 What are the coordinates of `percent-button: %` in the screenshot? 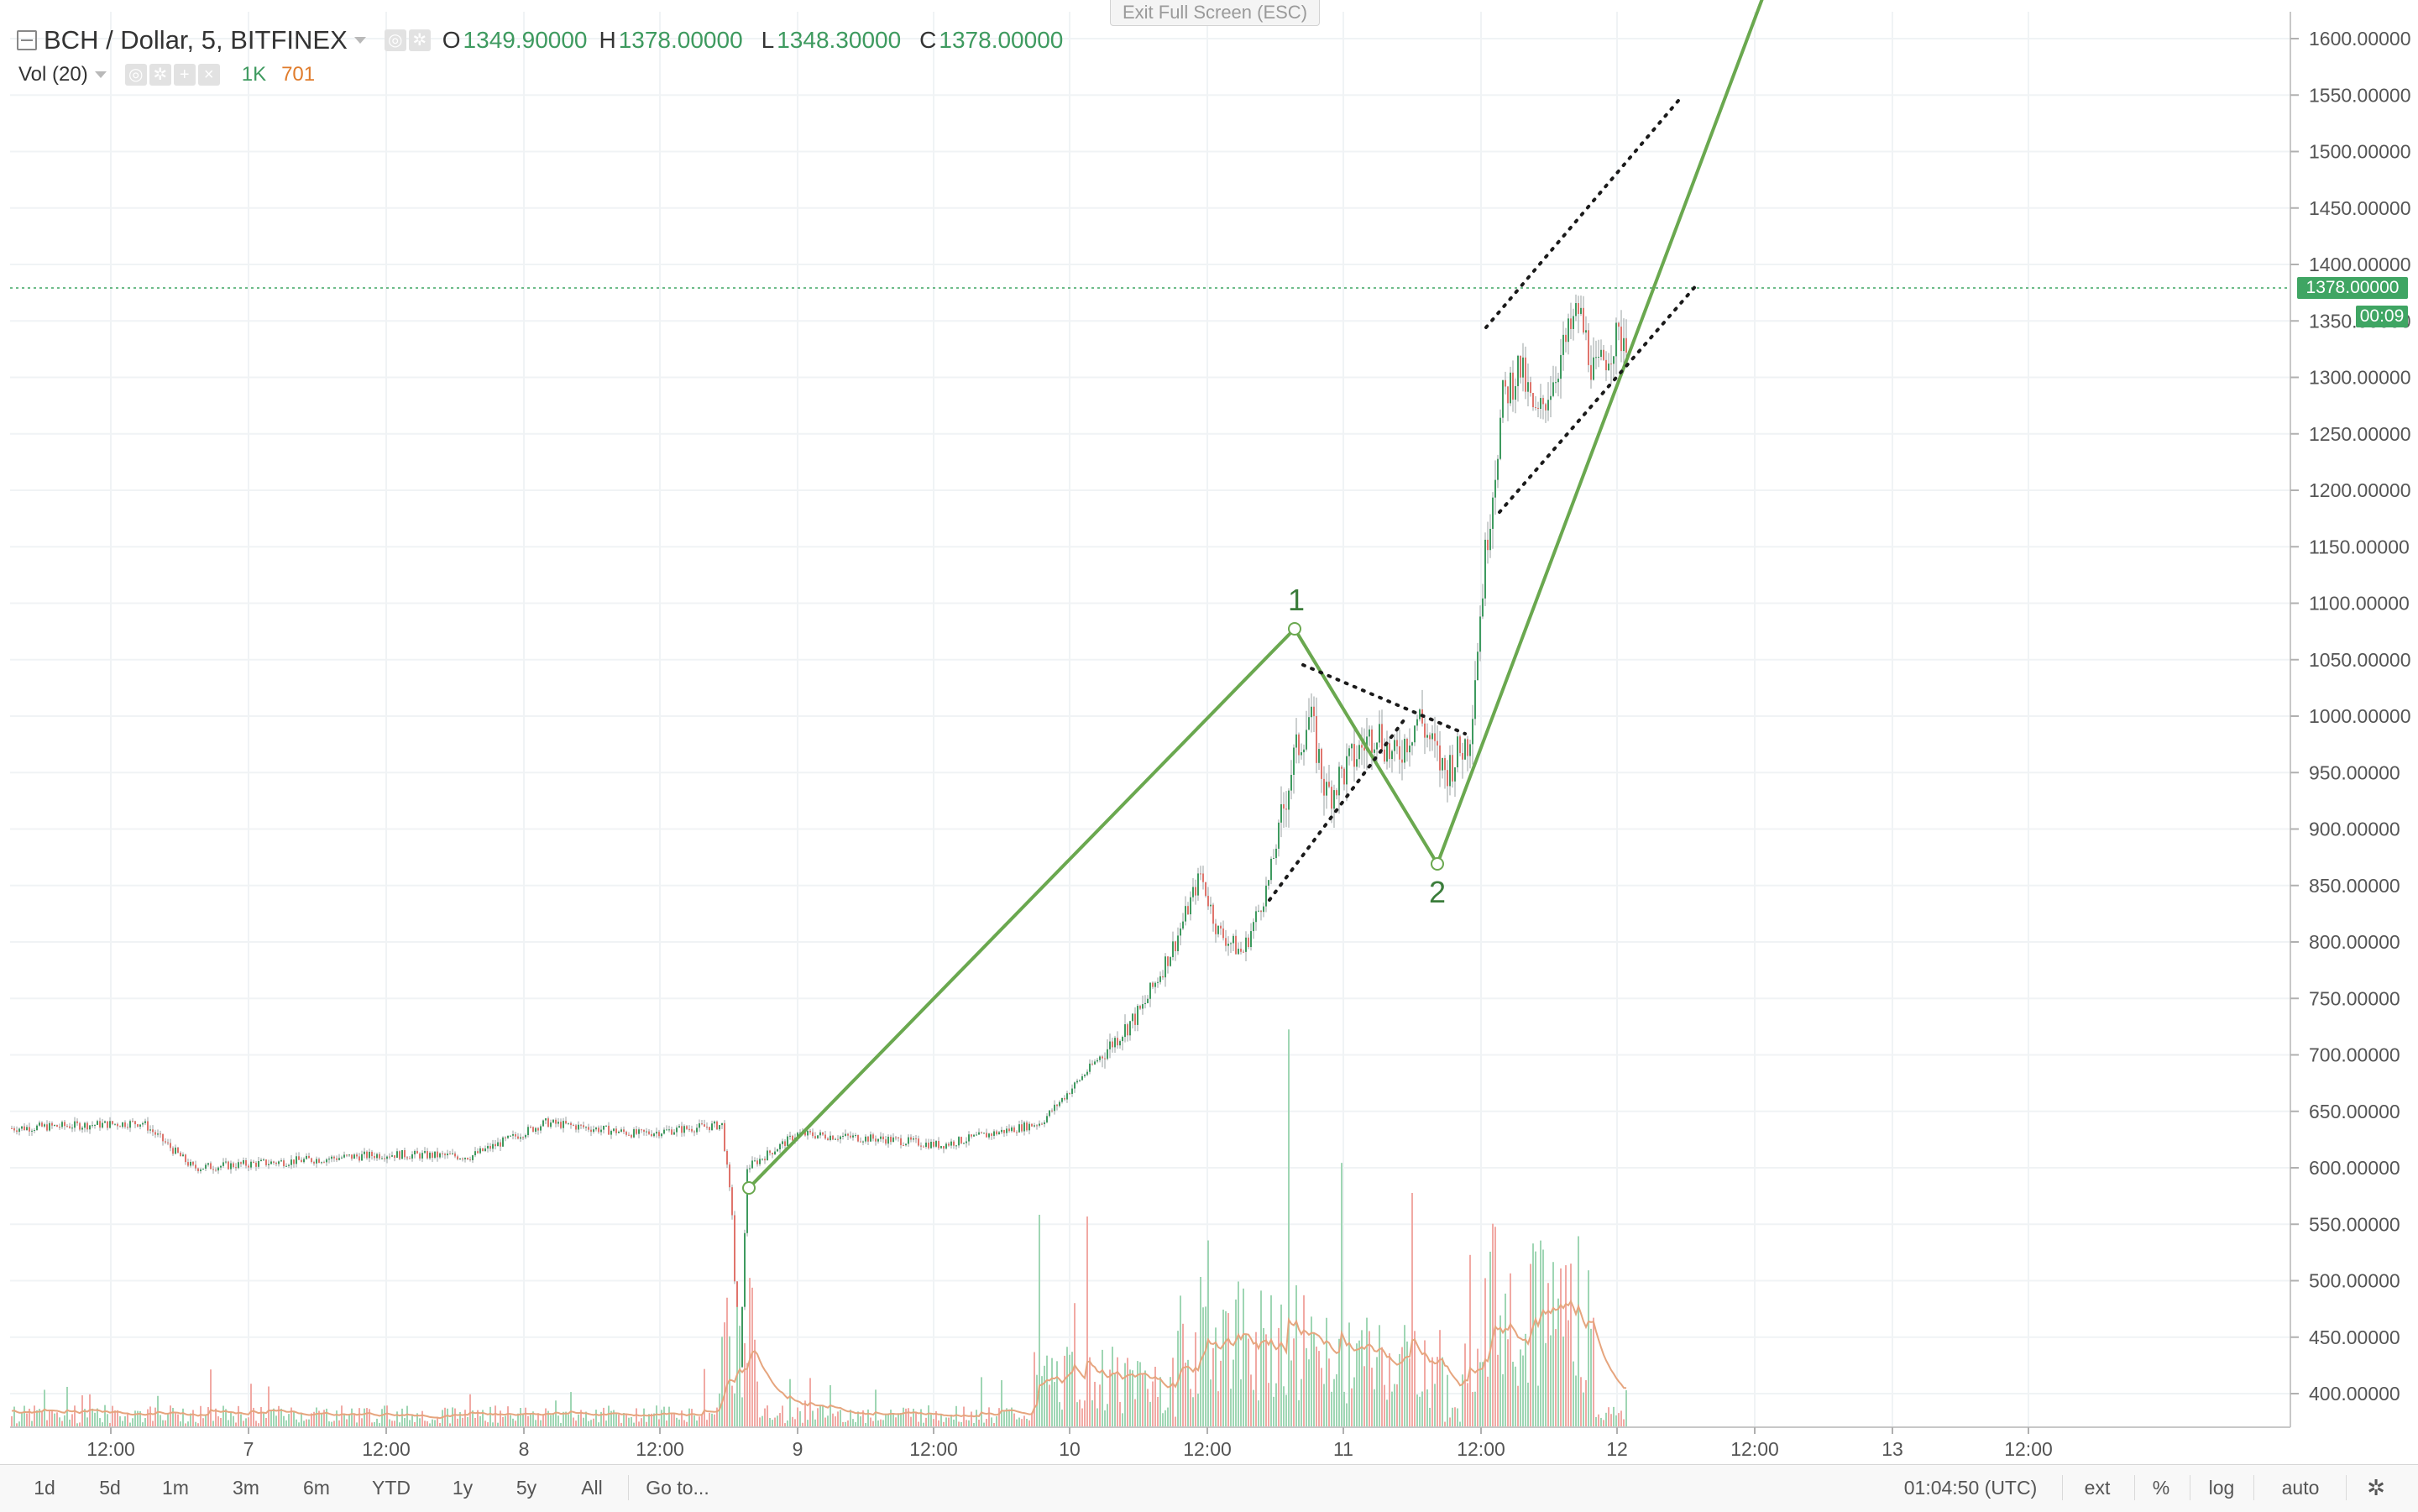 It's located at (2161, 1488).